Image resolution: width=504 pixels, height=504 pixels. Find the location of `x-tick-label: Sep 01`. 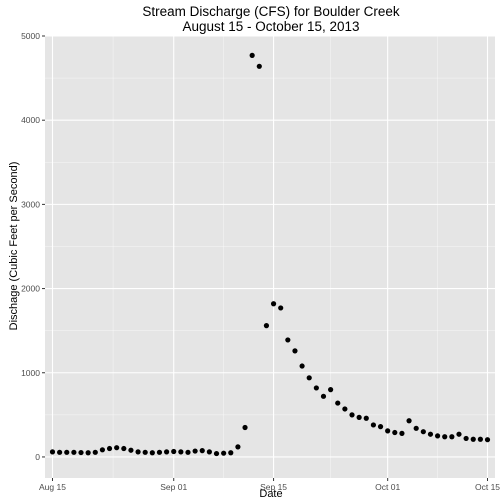

x-tick-label: Sep 01 is located at coordinates (173, 487).